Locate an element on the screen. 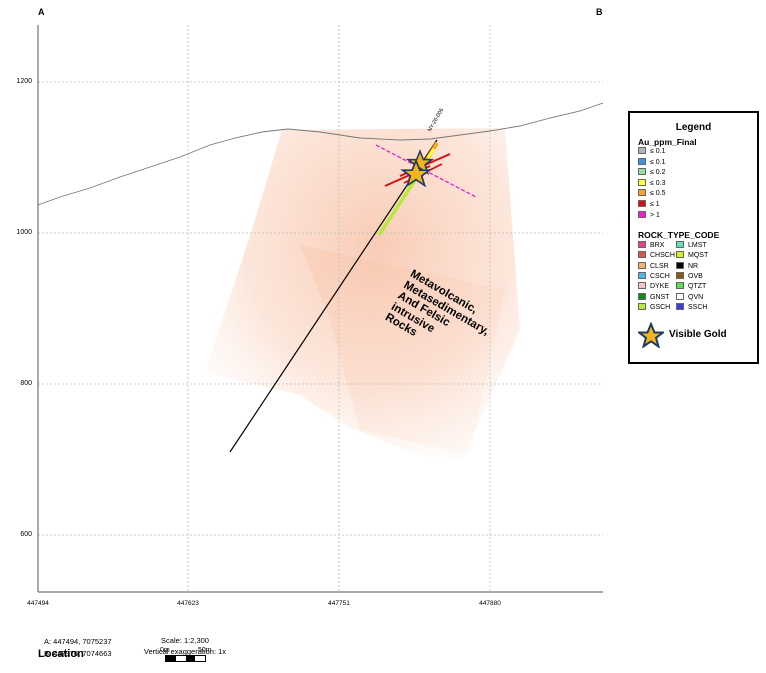 The image size is (766, 673). legend-item: QVN is located at coordinates (690, 297).